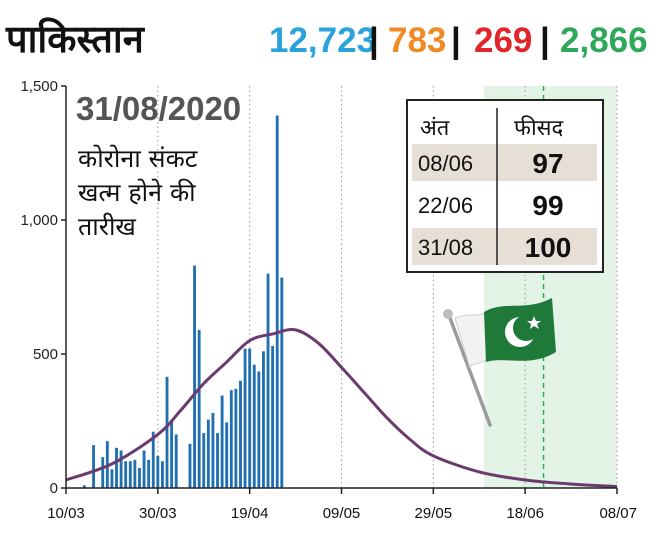 Image resolution: width=650 pixels, height=540 pixels. I want to click on stat-deaths: 269, so click(503, 40).